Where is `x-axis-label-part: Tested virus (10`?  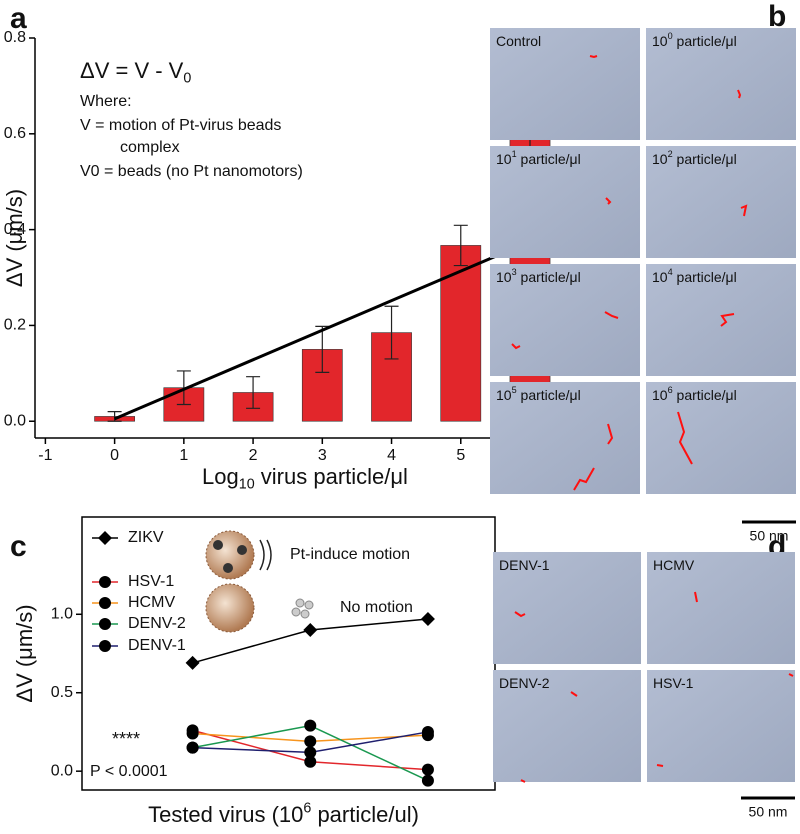 x-axis-label-part: Tested virus (10 is located at coordinates (225, 814).